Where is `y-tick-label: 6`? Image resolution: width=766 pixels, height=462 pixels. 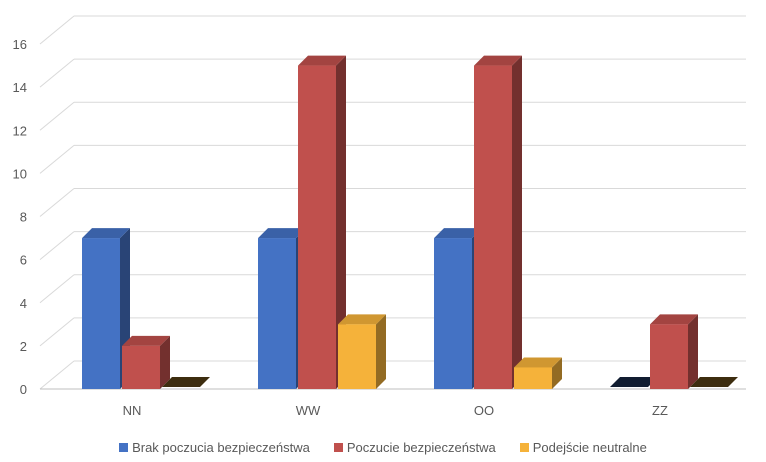 y-tick-label: 6 is located at coordinates (23, 260).